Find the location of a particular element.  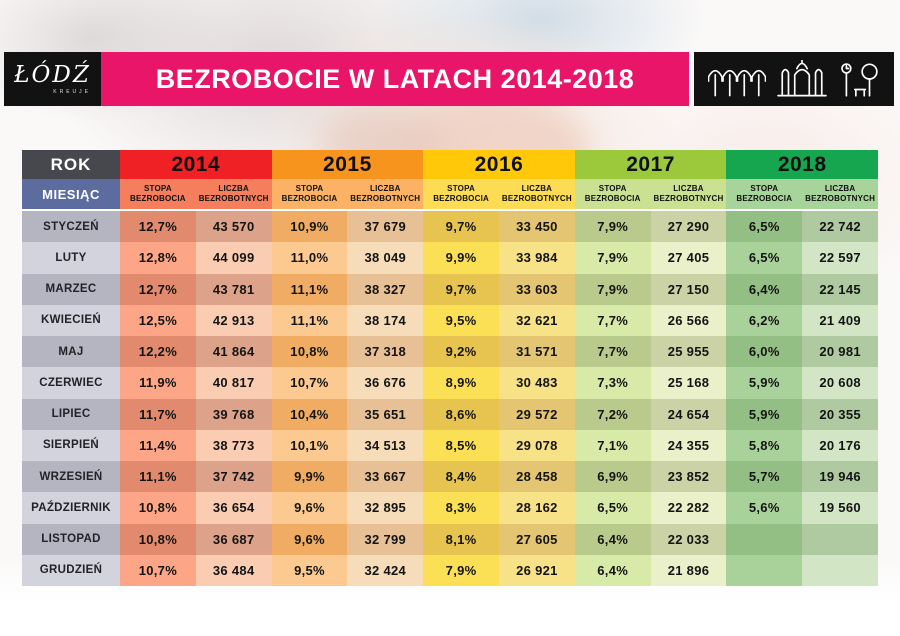

count-cell: 36 654 is located at coordinates (233, 508).